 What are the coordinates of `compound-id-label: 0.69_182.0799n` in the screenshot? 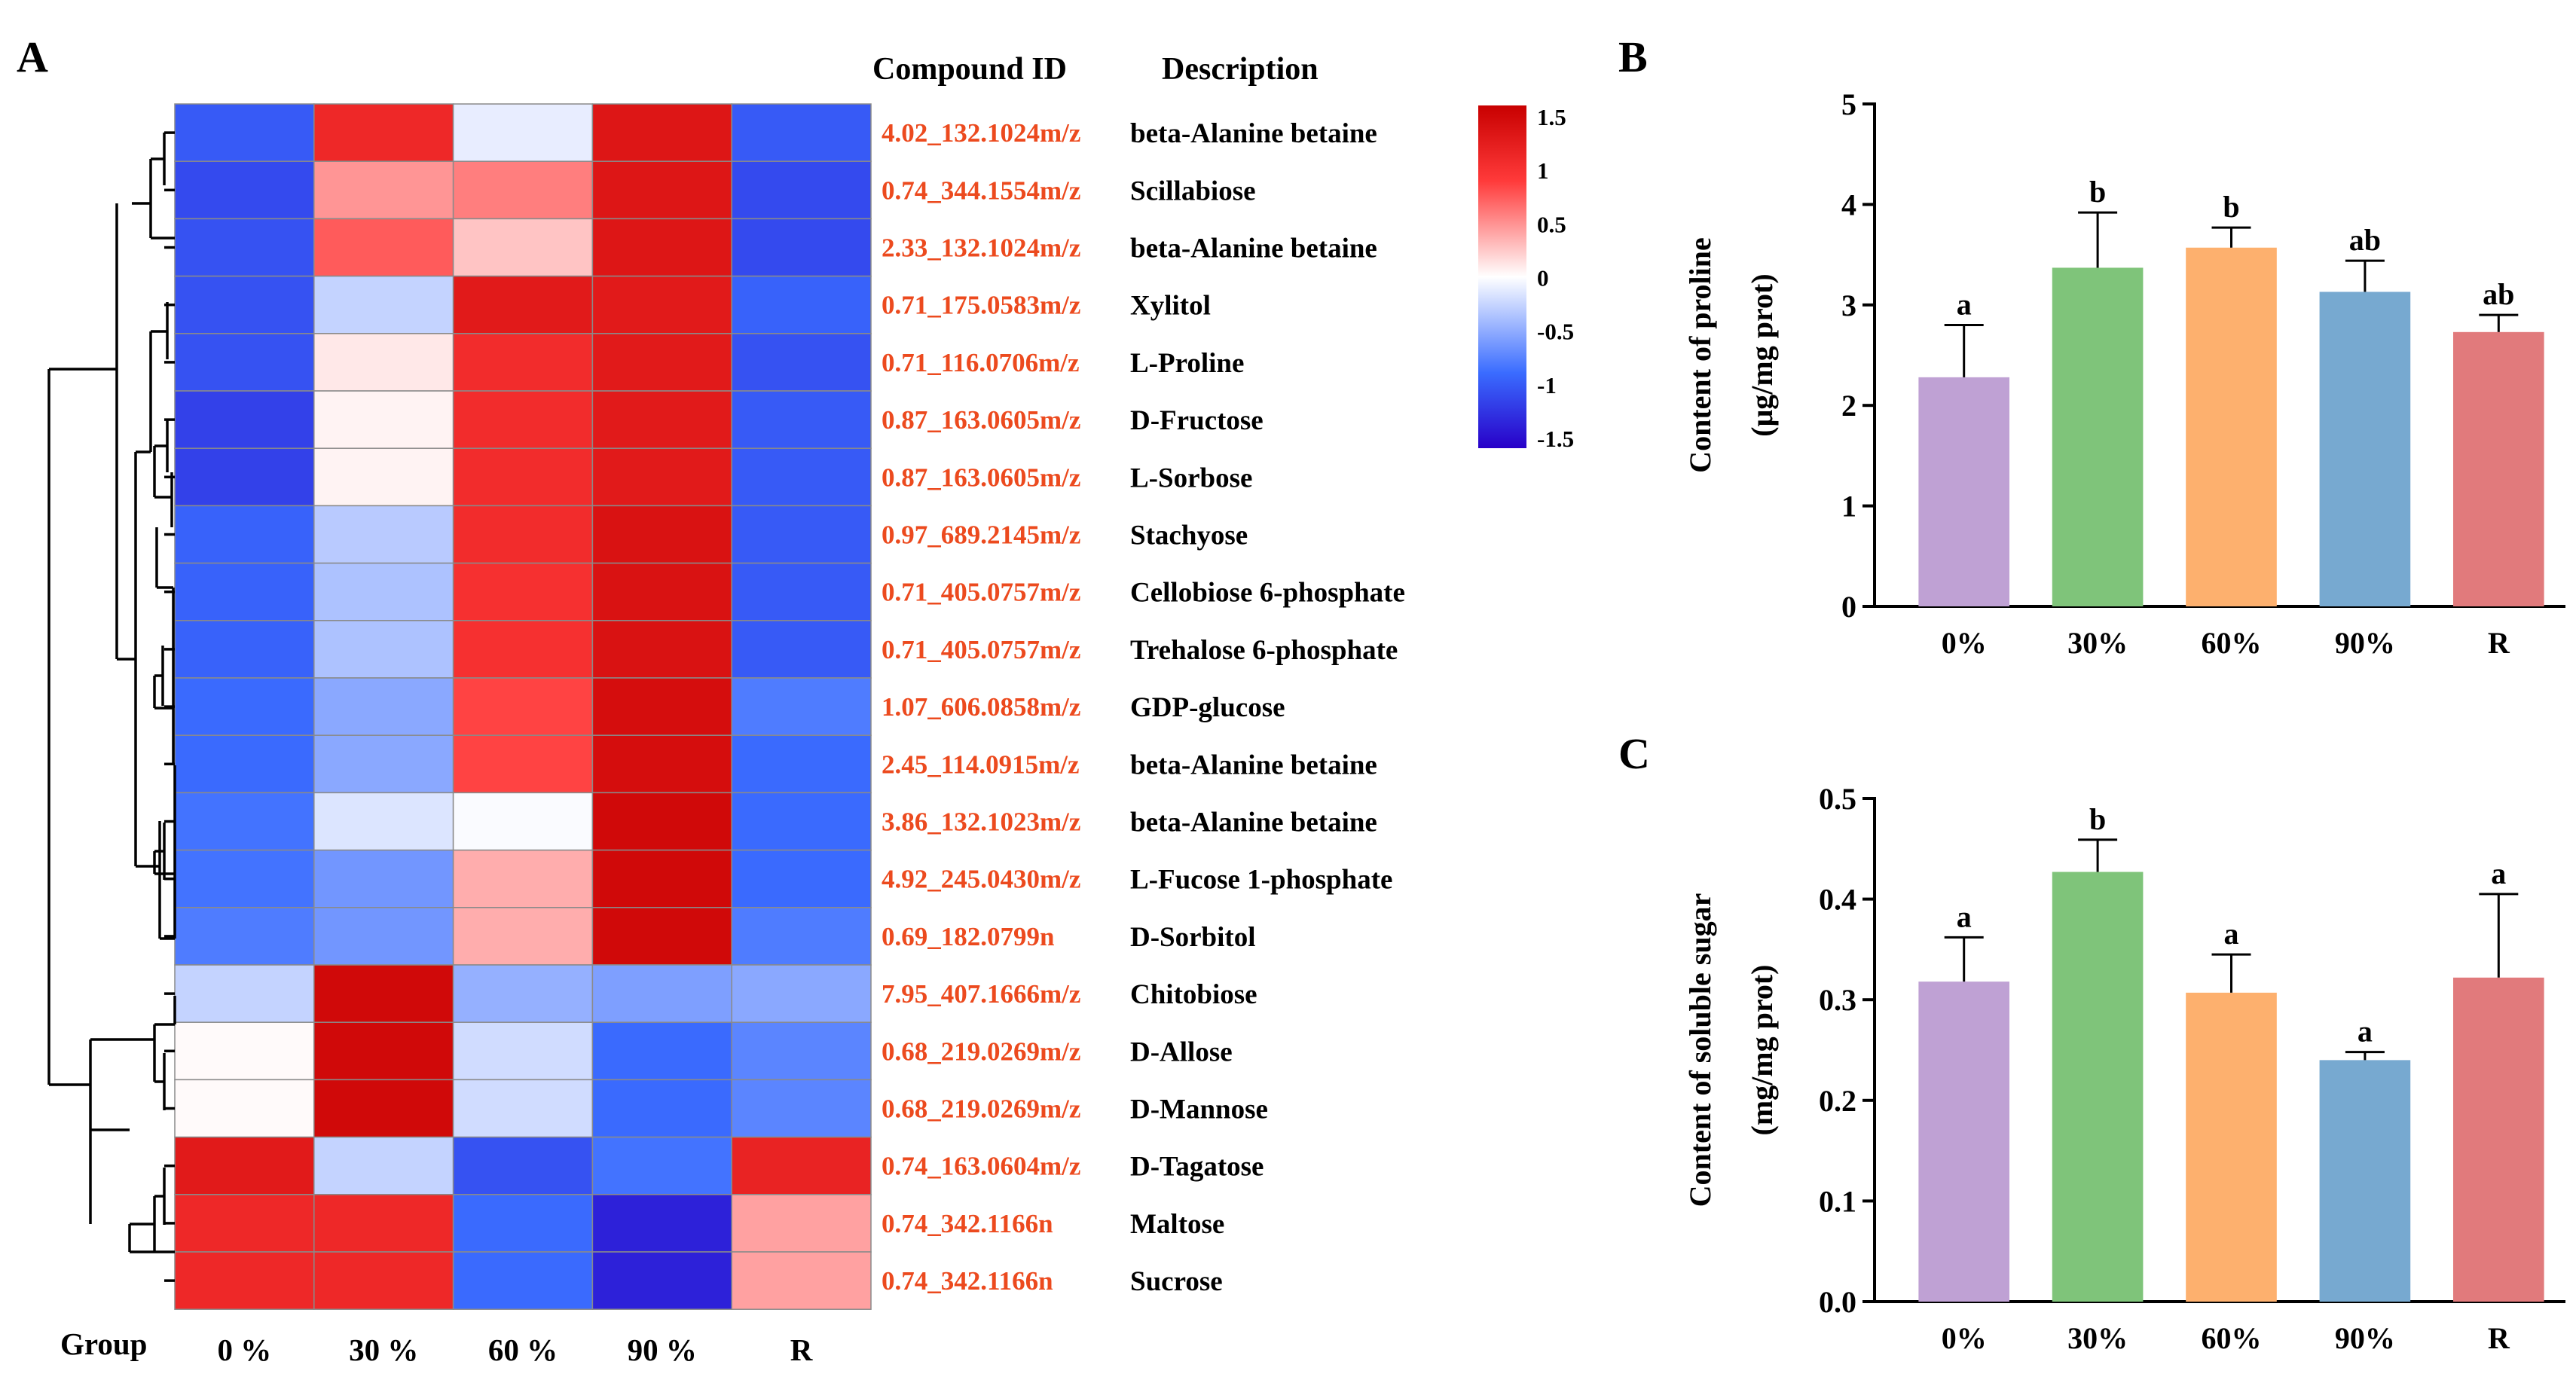 It's located at (968, 937).